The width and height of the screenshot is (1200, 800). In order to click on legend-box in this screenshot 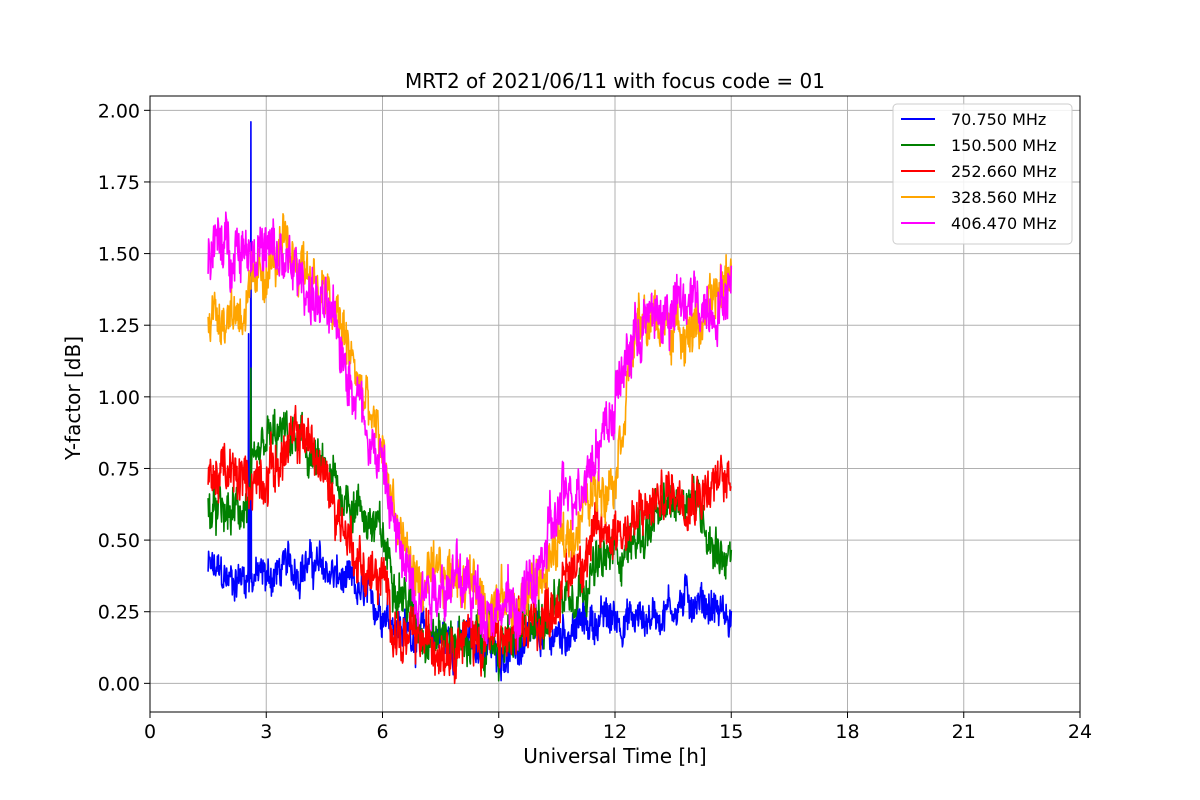, I will do `click(982, 174)`.